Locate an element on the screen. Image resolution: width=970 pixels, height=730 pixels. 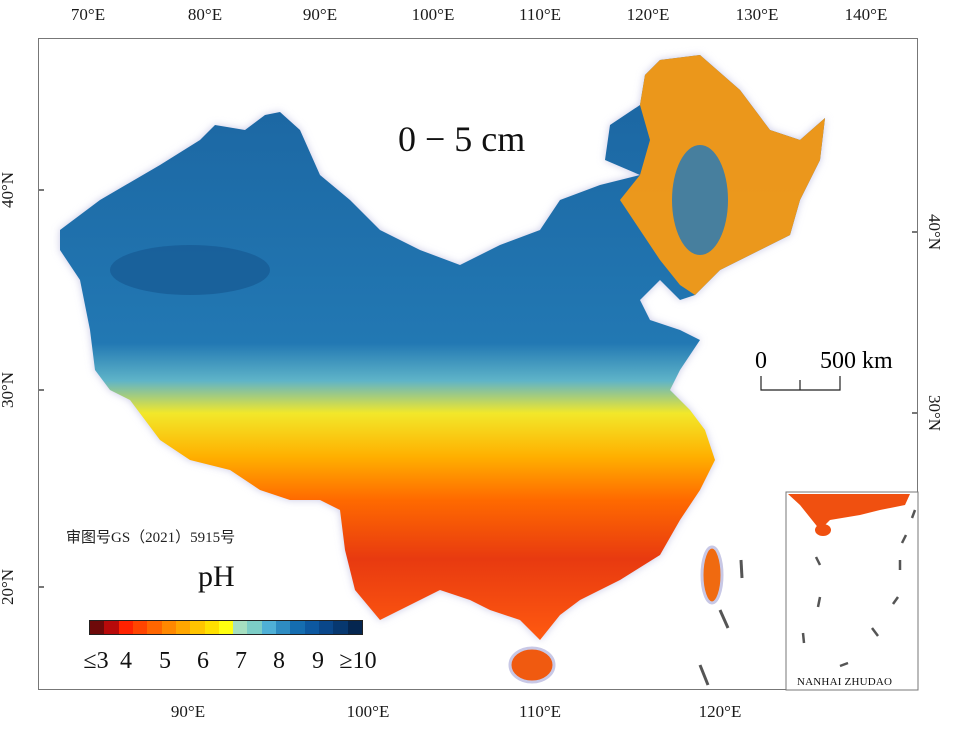
scale-bar is located at coordinates (800, 383).